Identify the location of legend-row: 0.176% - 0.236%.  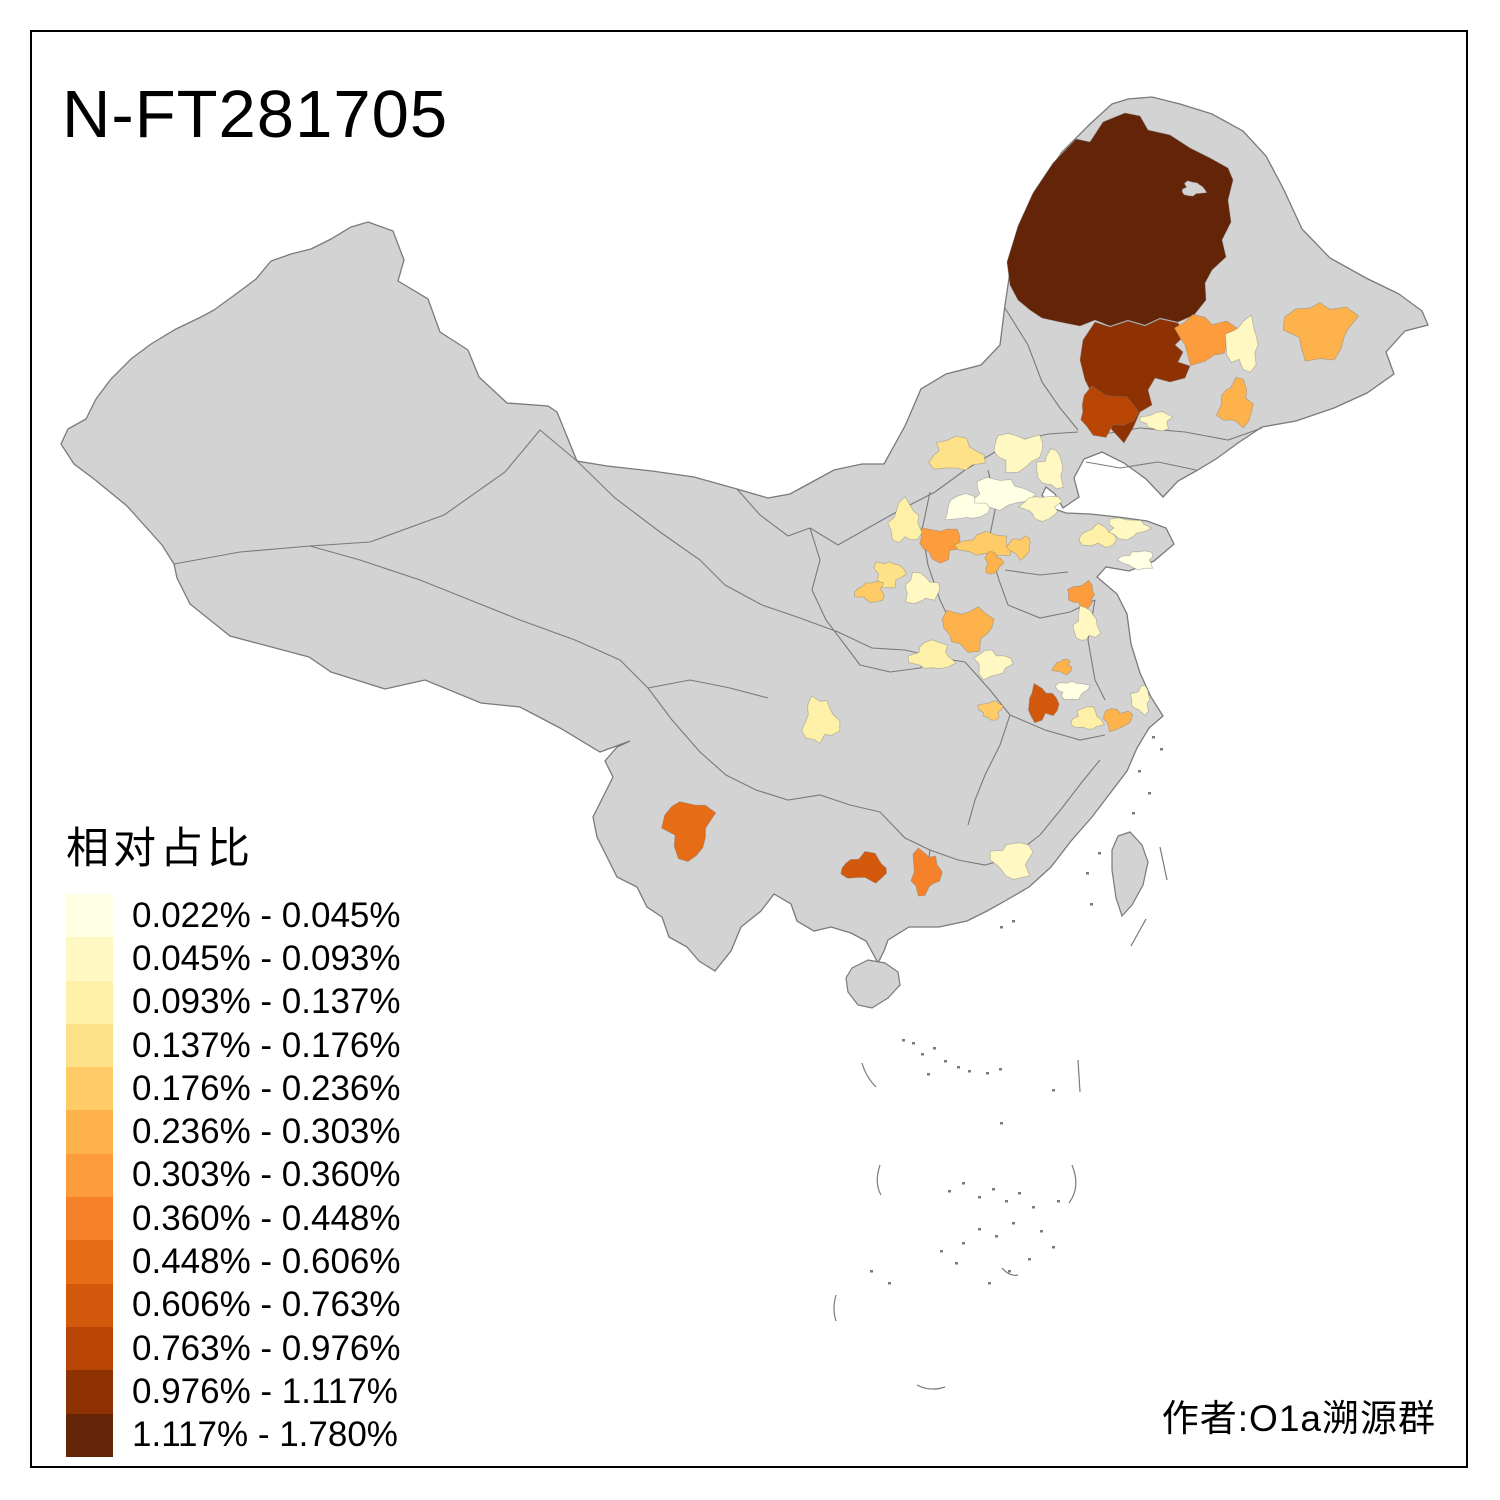
(233, 1089).